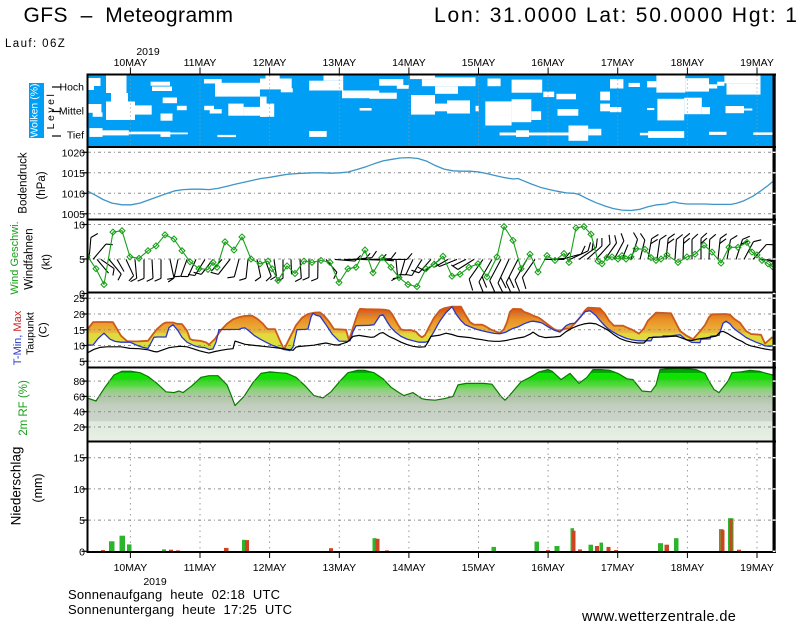 The height and width of the screenshot is (625, 800). Describe the element at coordinates (79, 413) in the screenshot. I see `svg-text: 40` at that location.